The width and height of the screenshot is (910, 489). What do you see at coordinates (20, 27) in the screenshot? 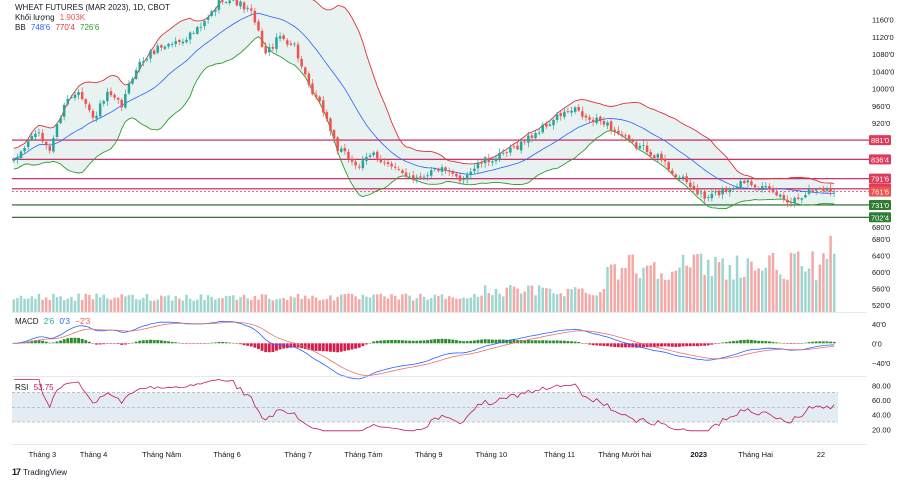
I see `bb-label: BB` at bounding box center [20, 27].